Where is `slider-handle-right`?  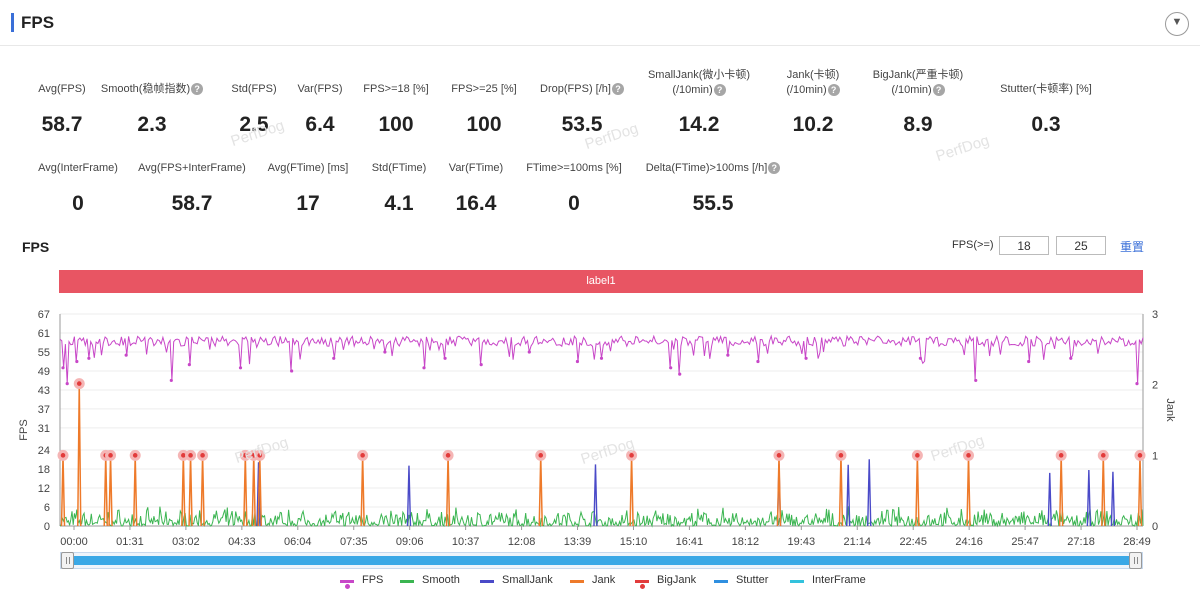
slider-handle-right is located at coordinates (1135, 560).